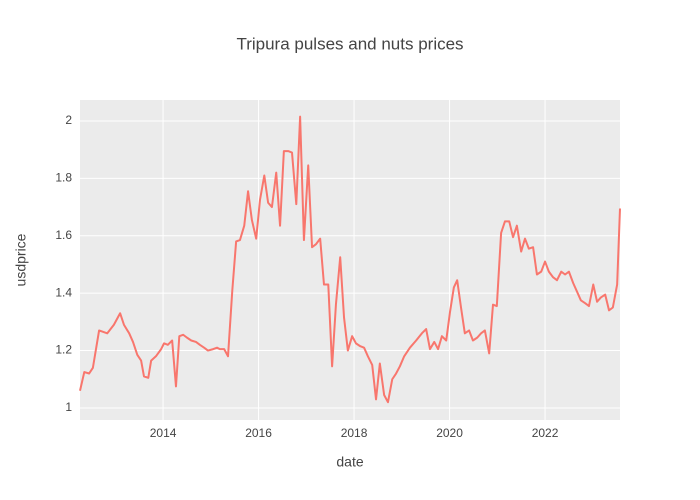 The image size is (700, 500). Describe the element at coordinates (163, 433) in the screenshot. I see `x-tick-label: 2014` at that location.